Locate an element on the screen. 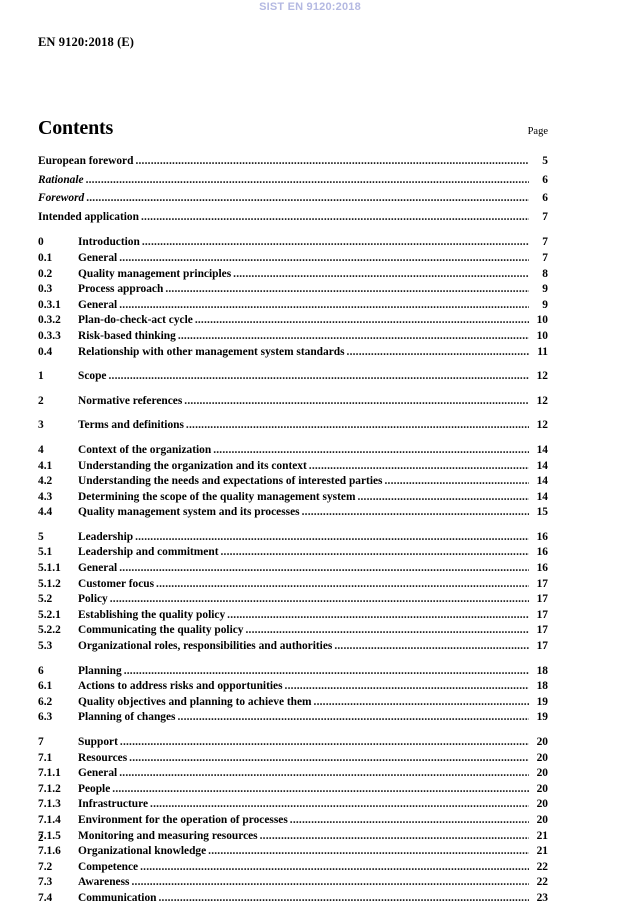 The image size is (620, 907). toc-entry-label: Awareness is located at coordinates (104, 882).